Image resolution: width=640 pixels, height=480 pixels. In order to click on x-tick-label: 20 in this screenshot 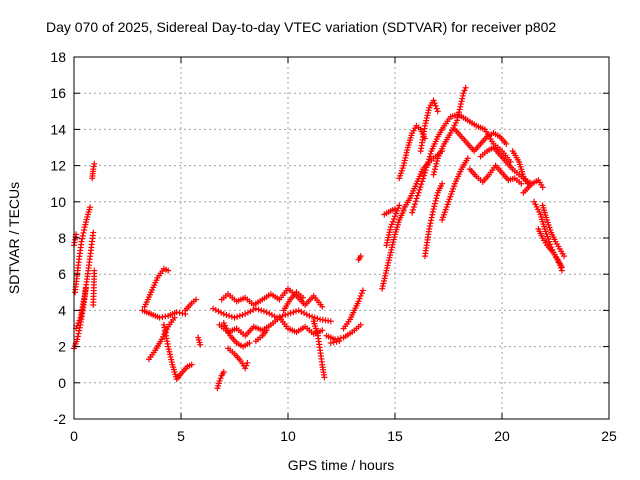, I will do `click(502, 436)`.